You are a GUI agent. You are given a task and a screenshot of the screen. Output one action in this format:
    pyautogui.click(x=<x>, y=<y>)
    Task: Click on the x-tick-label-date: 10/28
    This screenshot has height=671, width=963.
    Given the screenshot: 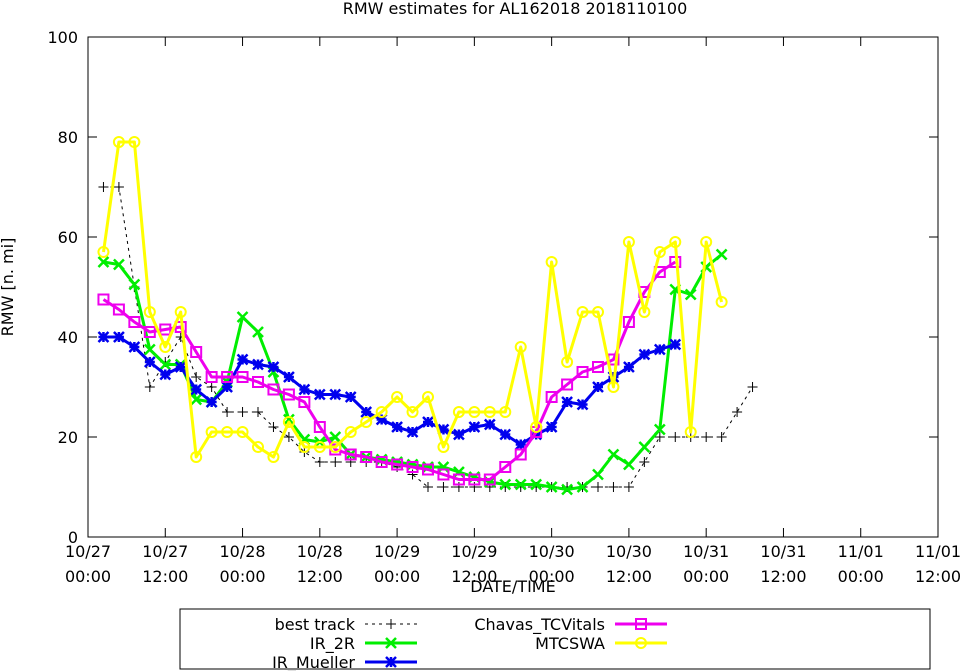 What is the action you would take?
    pyautogui.click(x=242, y=551)
    